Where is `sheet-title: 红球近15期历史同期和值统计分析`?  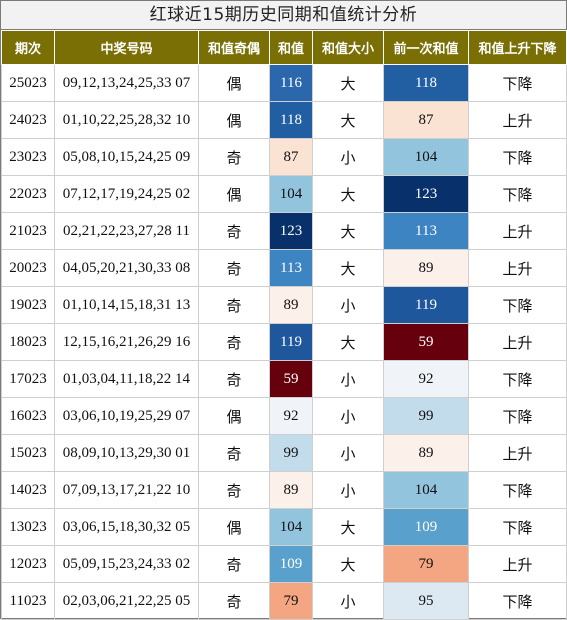
sheet-title: 红球近15期历史同期和值统计分析 is located at coordinates (283, 15).